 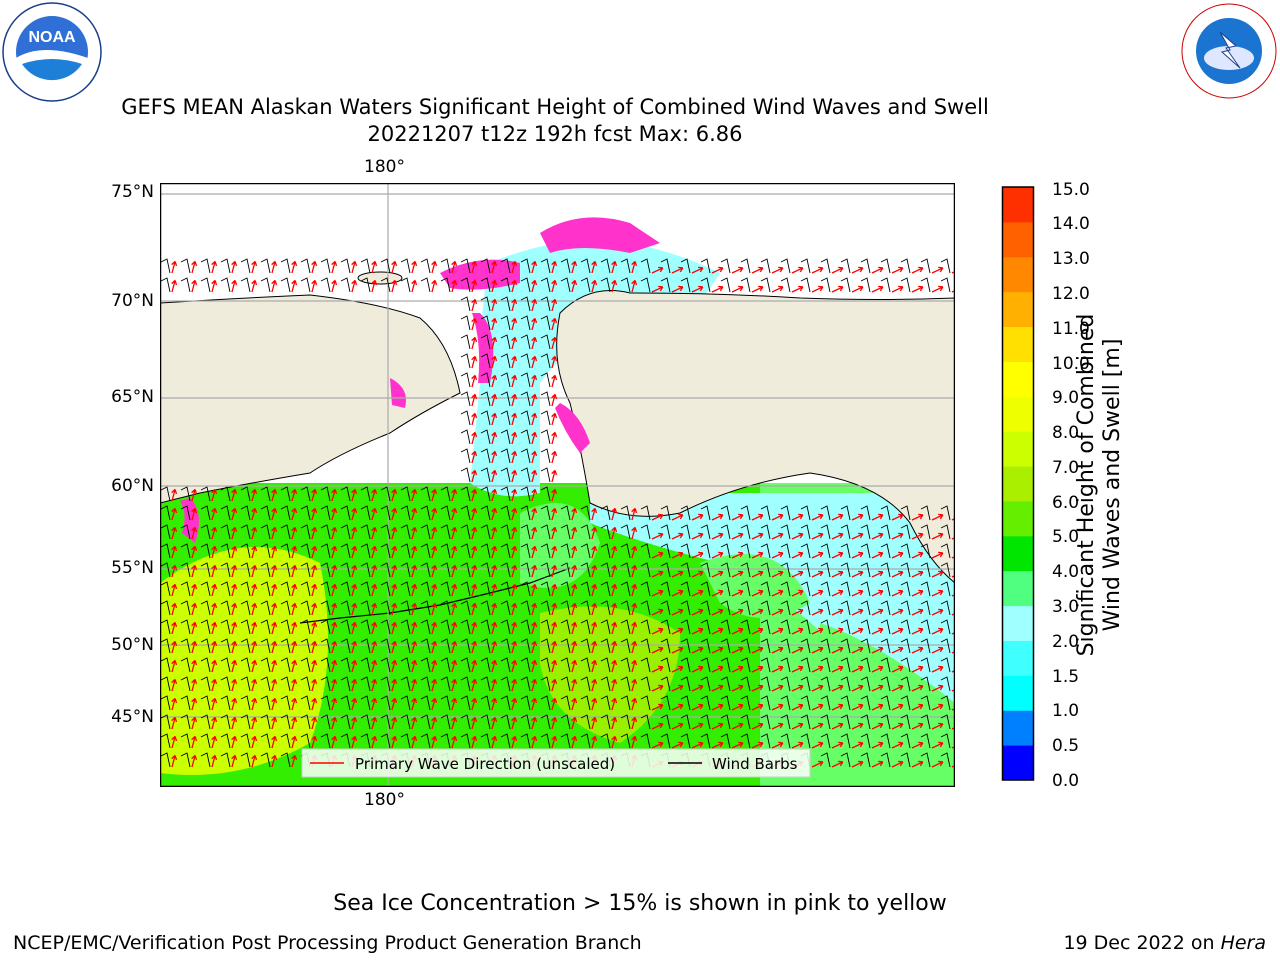 What do you see at coordinates (1071, 224) in the screenshot?
I see `cb-tick-14: 14.0` at bounding box center [1071, 224].